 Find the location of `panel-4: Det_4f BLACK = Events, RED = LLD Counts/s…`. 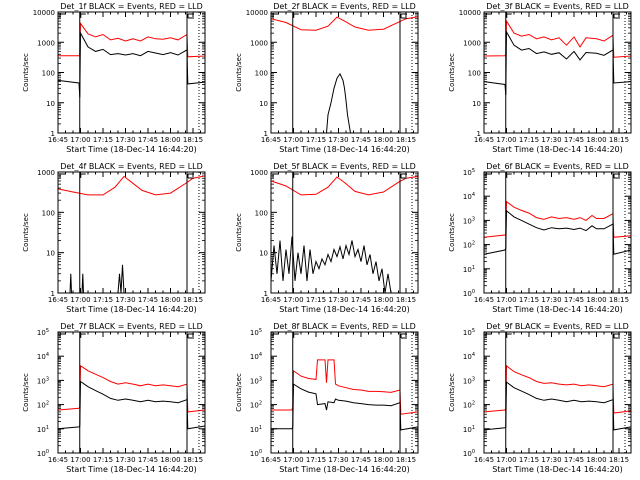

panel-4: Det_4f BLACK = Events, RED = LLD Counts/s… is located at coordinates (114, 238).